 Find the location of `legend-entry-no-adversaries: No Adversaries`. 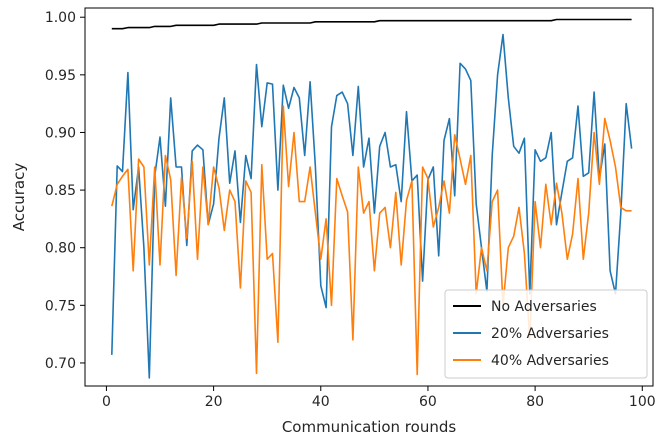

legend-entry-no-adversaries: No Adversaries is located at coordinates (544, 307).